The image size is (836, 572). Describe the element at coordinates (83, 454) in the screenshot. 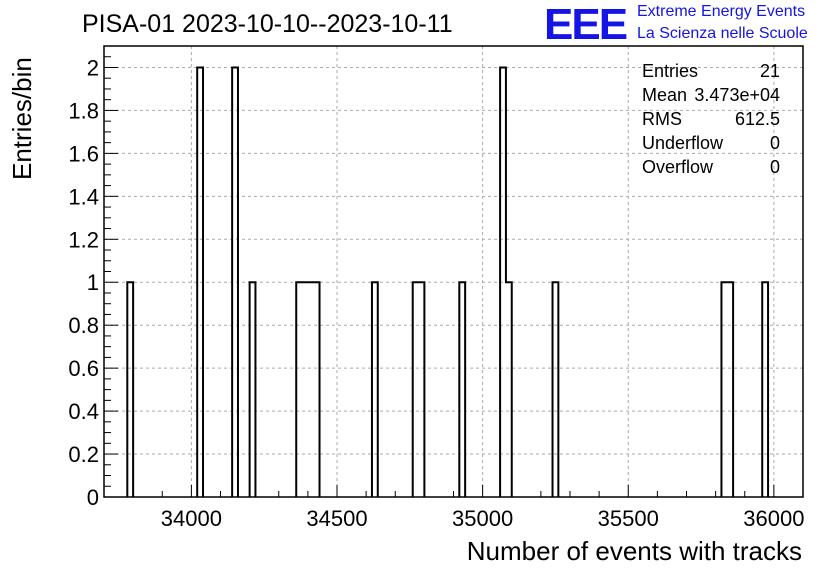

I see `y-tick-label: 0.2` at that location.